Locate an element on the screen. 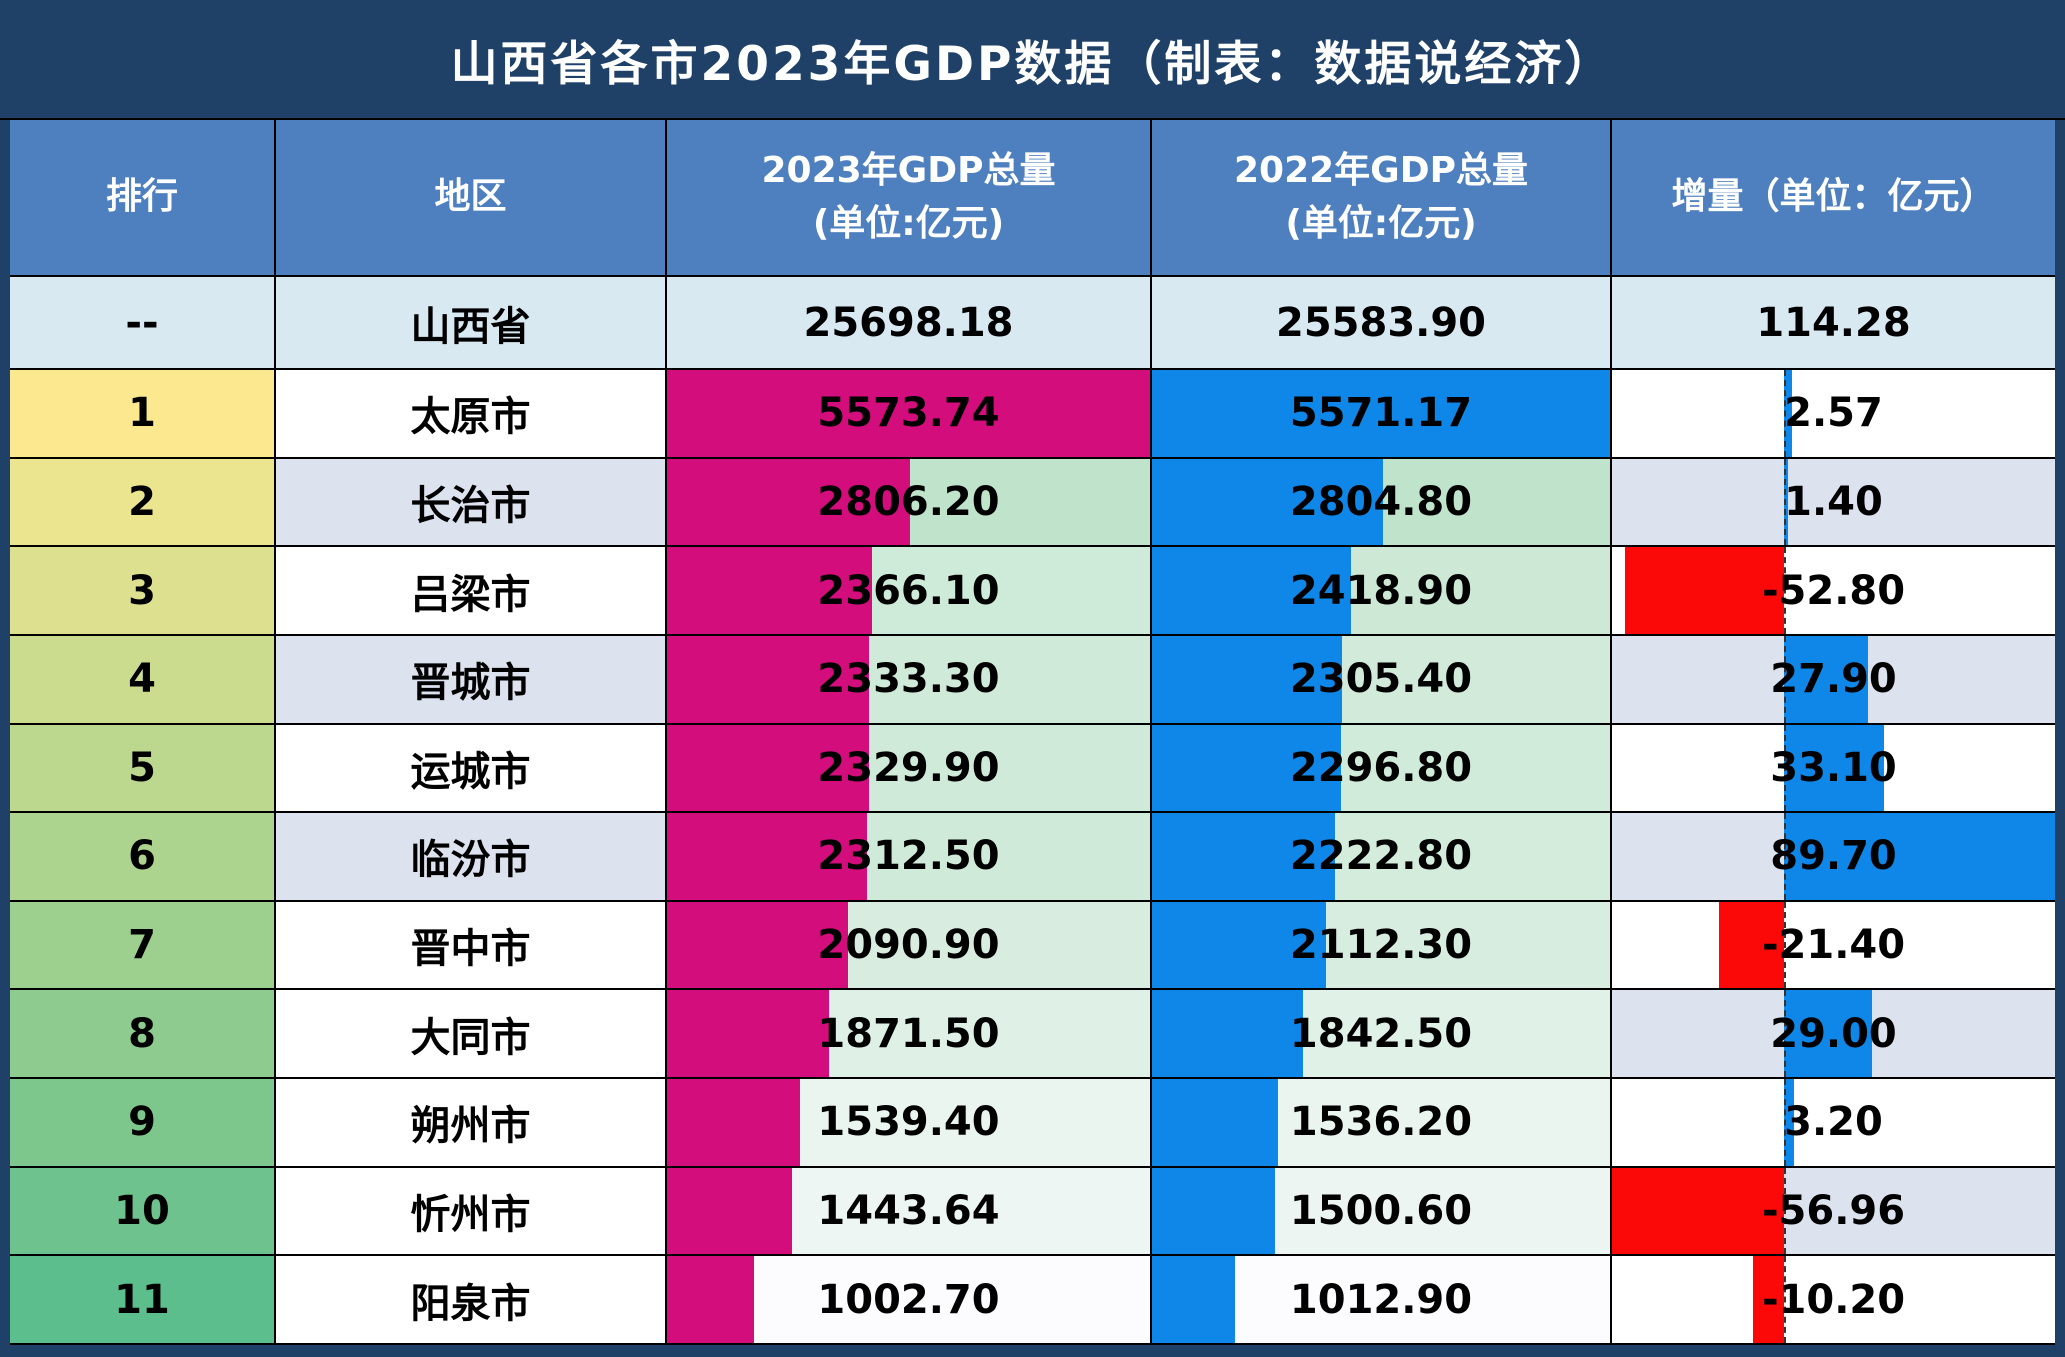  delta-cell: 1.40 is located at coordinates (1833, 503).